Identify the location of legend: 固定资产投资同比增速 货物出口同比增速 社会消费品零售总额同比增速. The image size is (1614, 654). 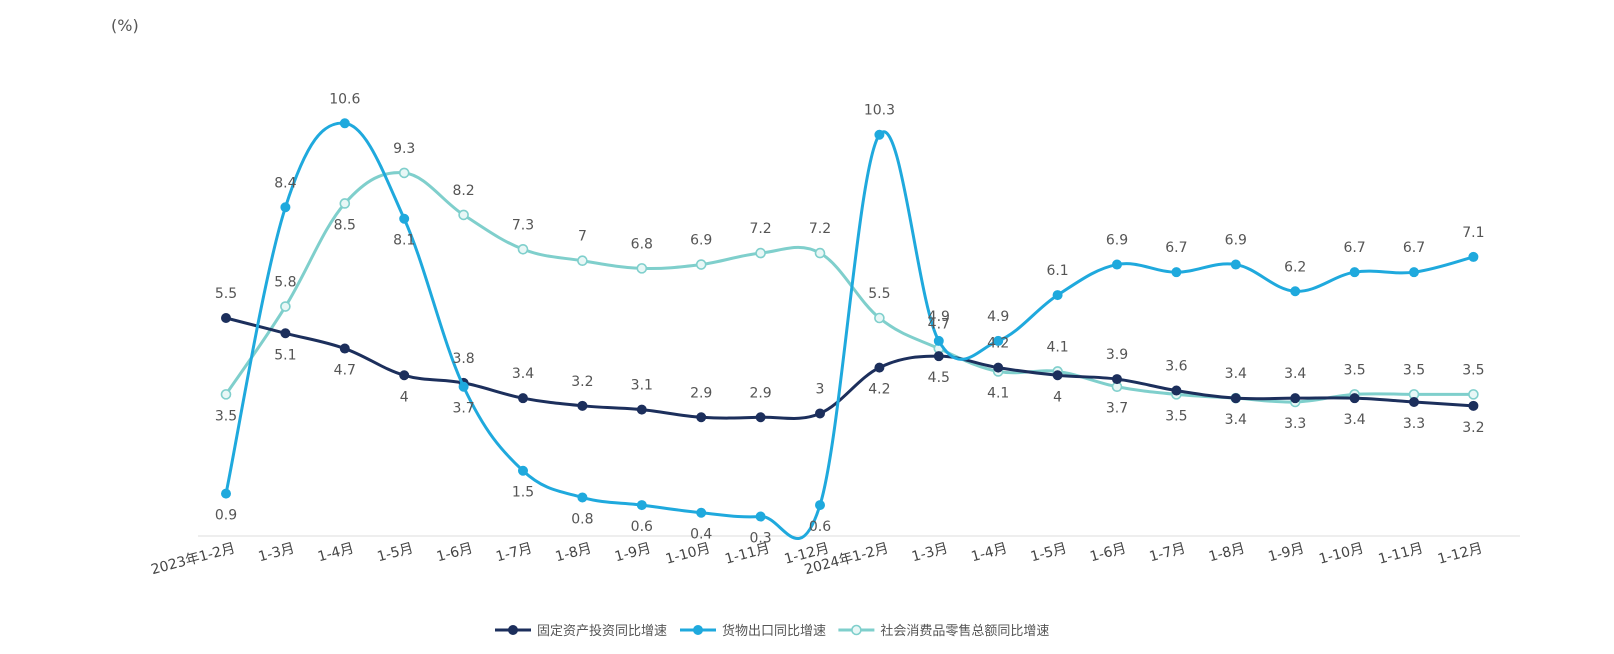
(772, 631).